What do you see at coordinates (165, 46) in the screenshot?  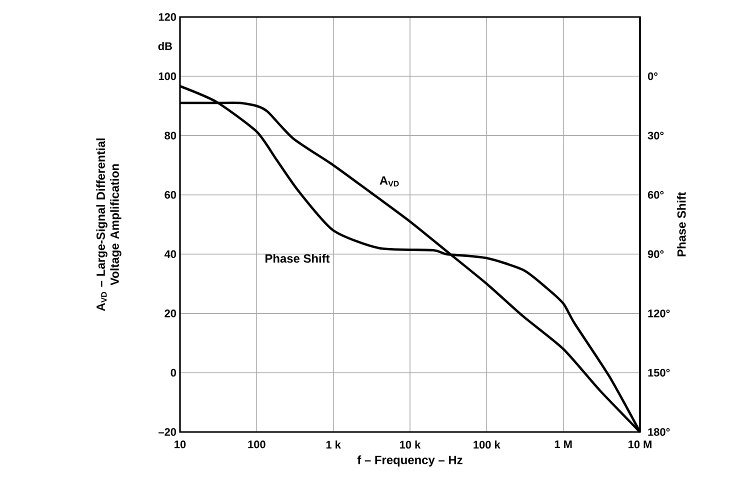 I see `text: dB` at bounding box center [165, 46].